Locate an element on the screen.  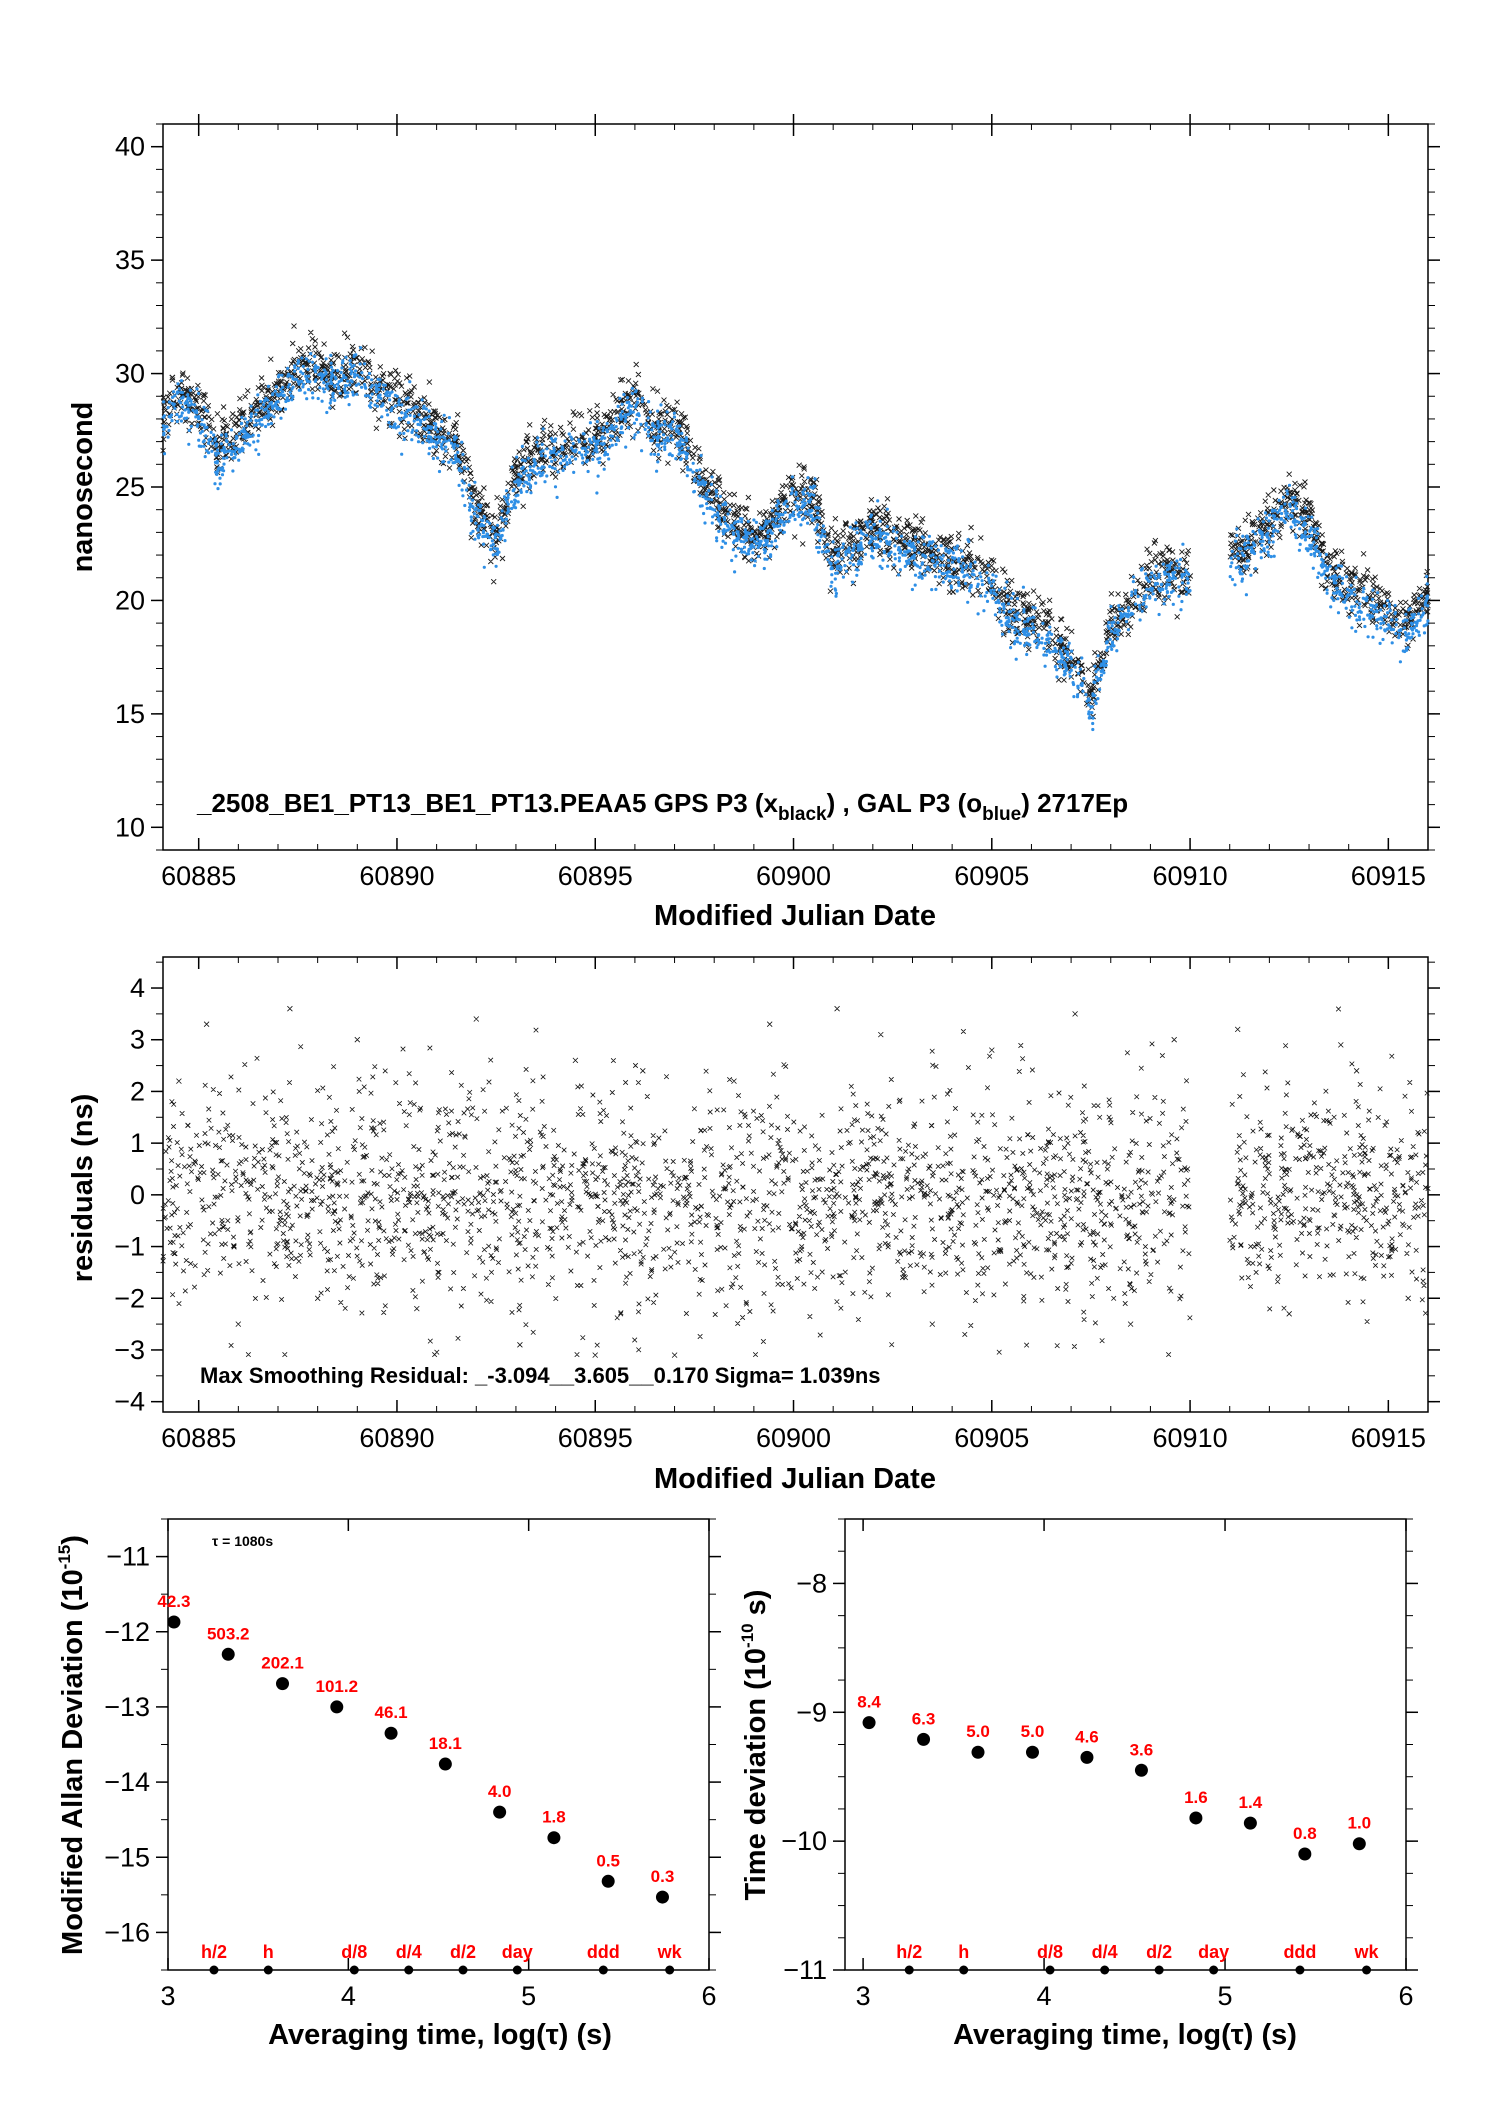
tdev-frame is located at coordinates (1125, 1744).